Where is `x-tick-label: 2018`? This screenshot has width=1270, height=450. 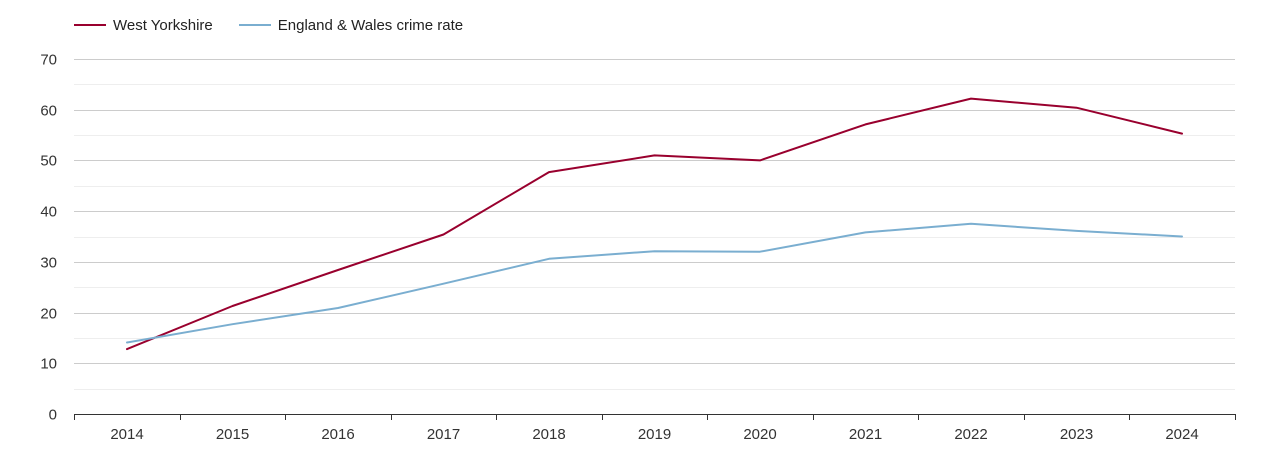 x-tick-label: 2018 is located at coordinates (548, 434).